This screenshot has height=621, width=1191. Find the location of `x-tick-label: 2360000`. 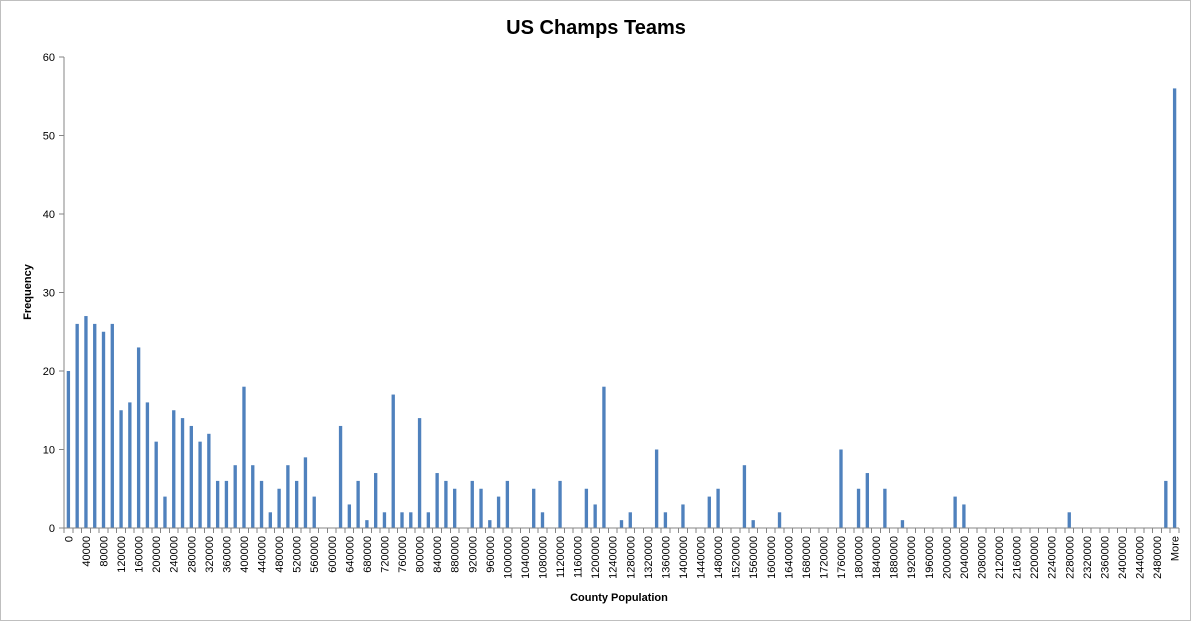

x-tick-label: 2360000 is located at coordinates (1105, 557).